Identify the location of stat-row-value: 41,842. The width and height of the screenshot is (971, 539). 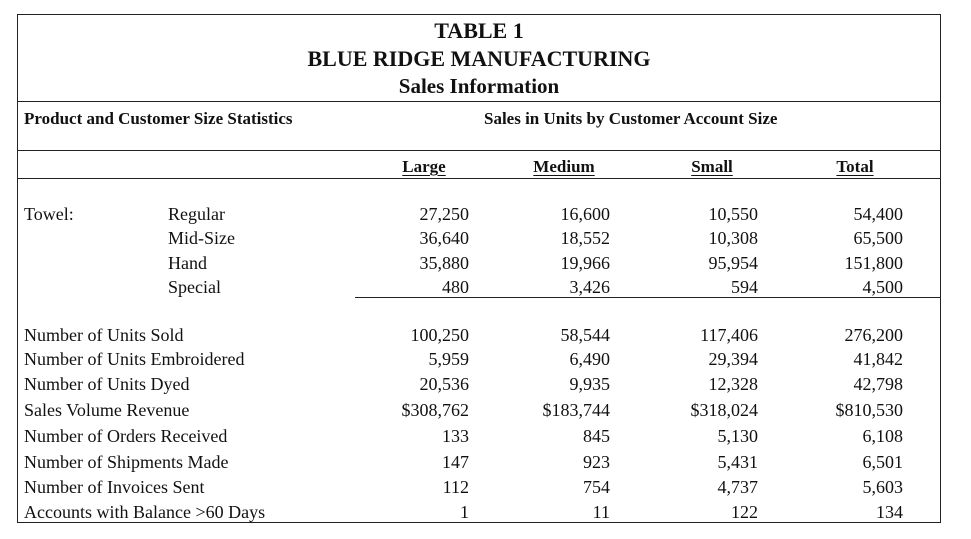
(878, 359).